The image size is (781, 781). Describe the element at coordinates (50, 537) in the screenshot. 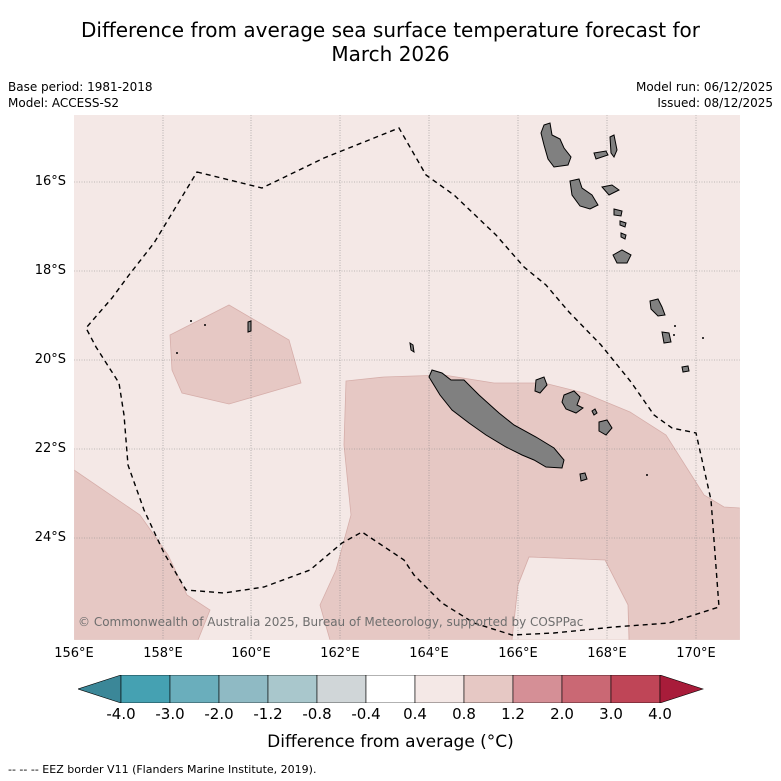

I see `lat-label-24s: 24°S` at that location.